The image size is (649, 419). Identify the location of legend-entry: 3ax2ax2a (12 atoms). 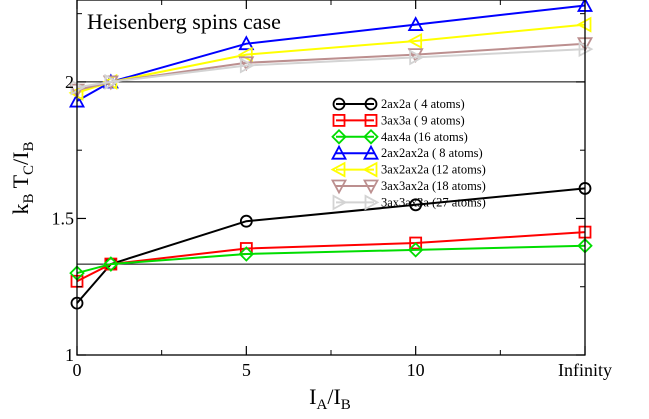
(408, 169).